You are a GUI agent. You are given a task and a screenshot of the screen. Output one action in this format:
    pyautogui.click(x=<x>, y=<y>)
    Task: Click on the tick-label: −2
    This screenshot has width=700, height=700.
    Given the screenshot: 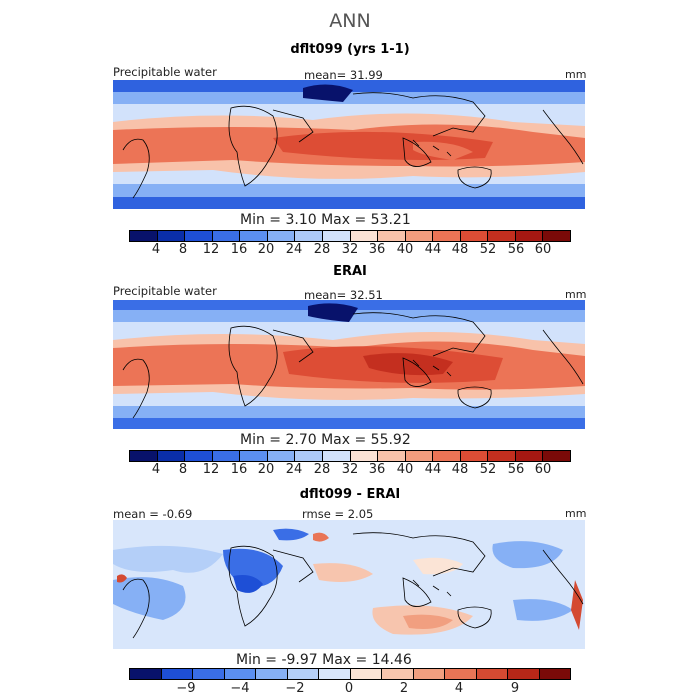 What is the action you would take?
    pyautogui.click(x=295, y=688)
    